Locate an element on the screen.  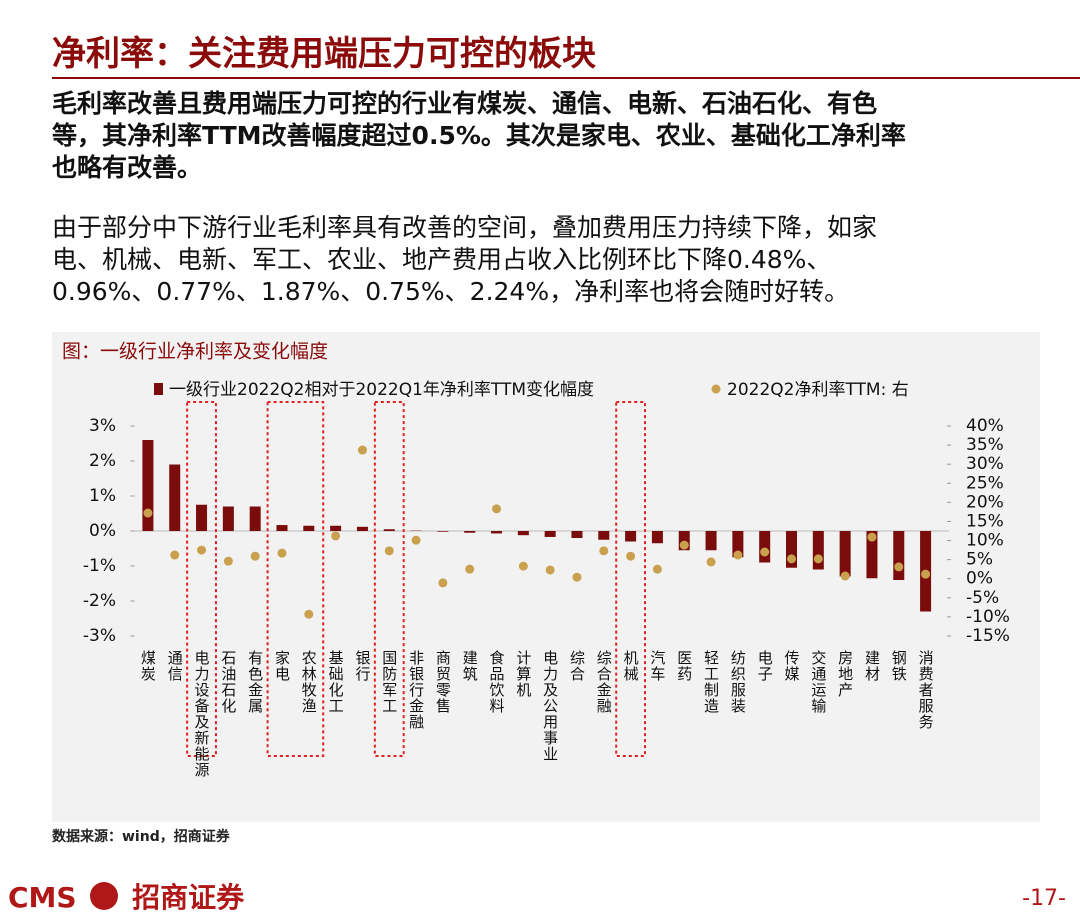
logo: CMS 招商证券 is located at coordinates (126, 896).